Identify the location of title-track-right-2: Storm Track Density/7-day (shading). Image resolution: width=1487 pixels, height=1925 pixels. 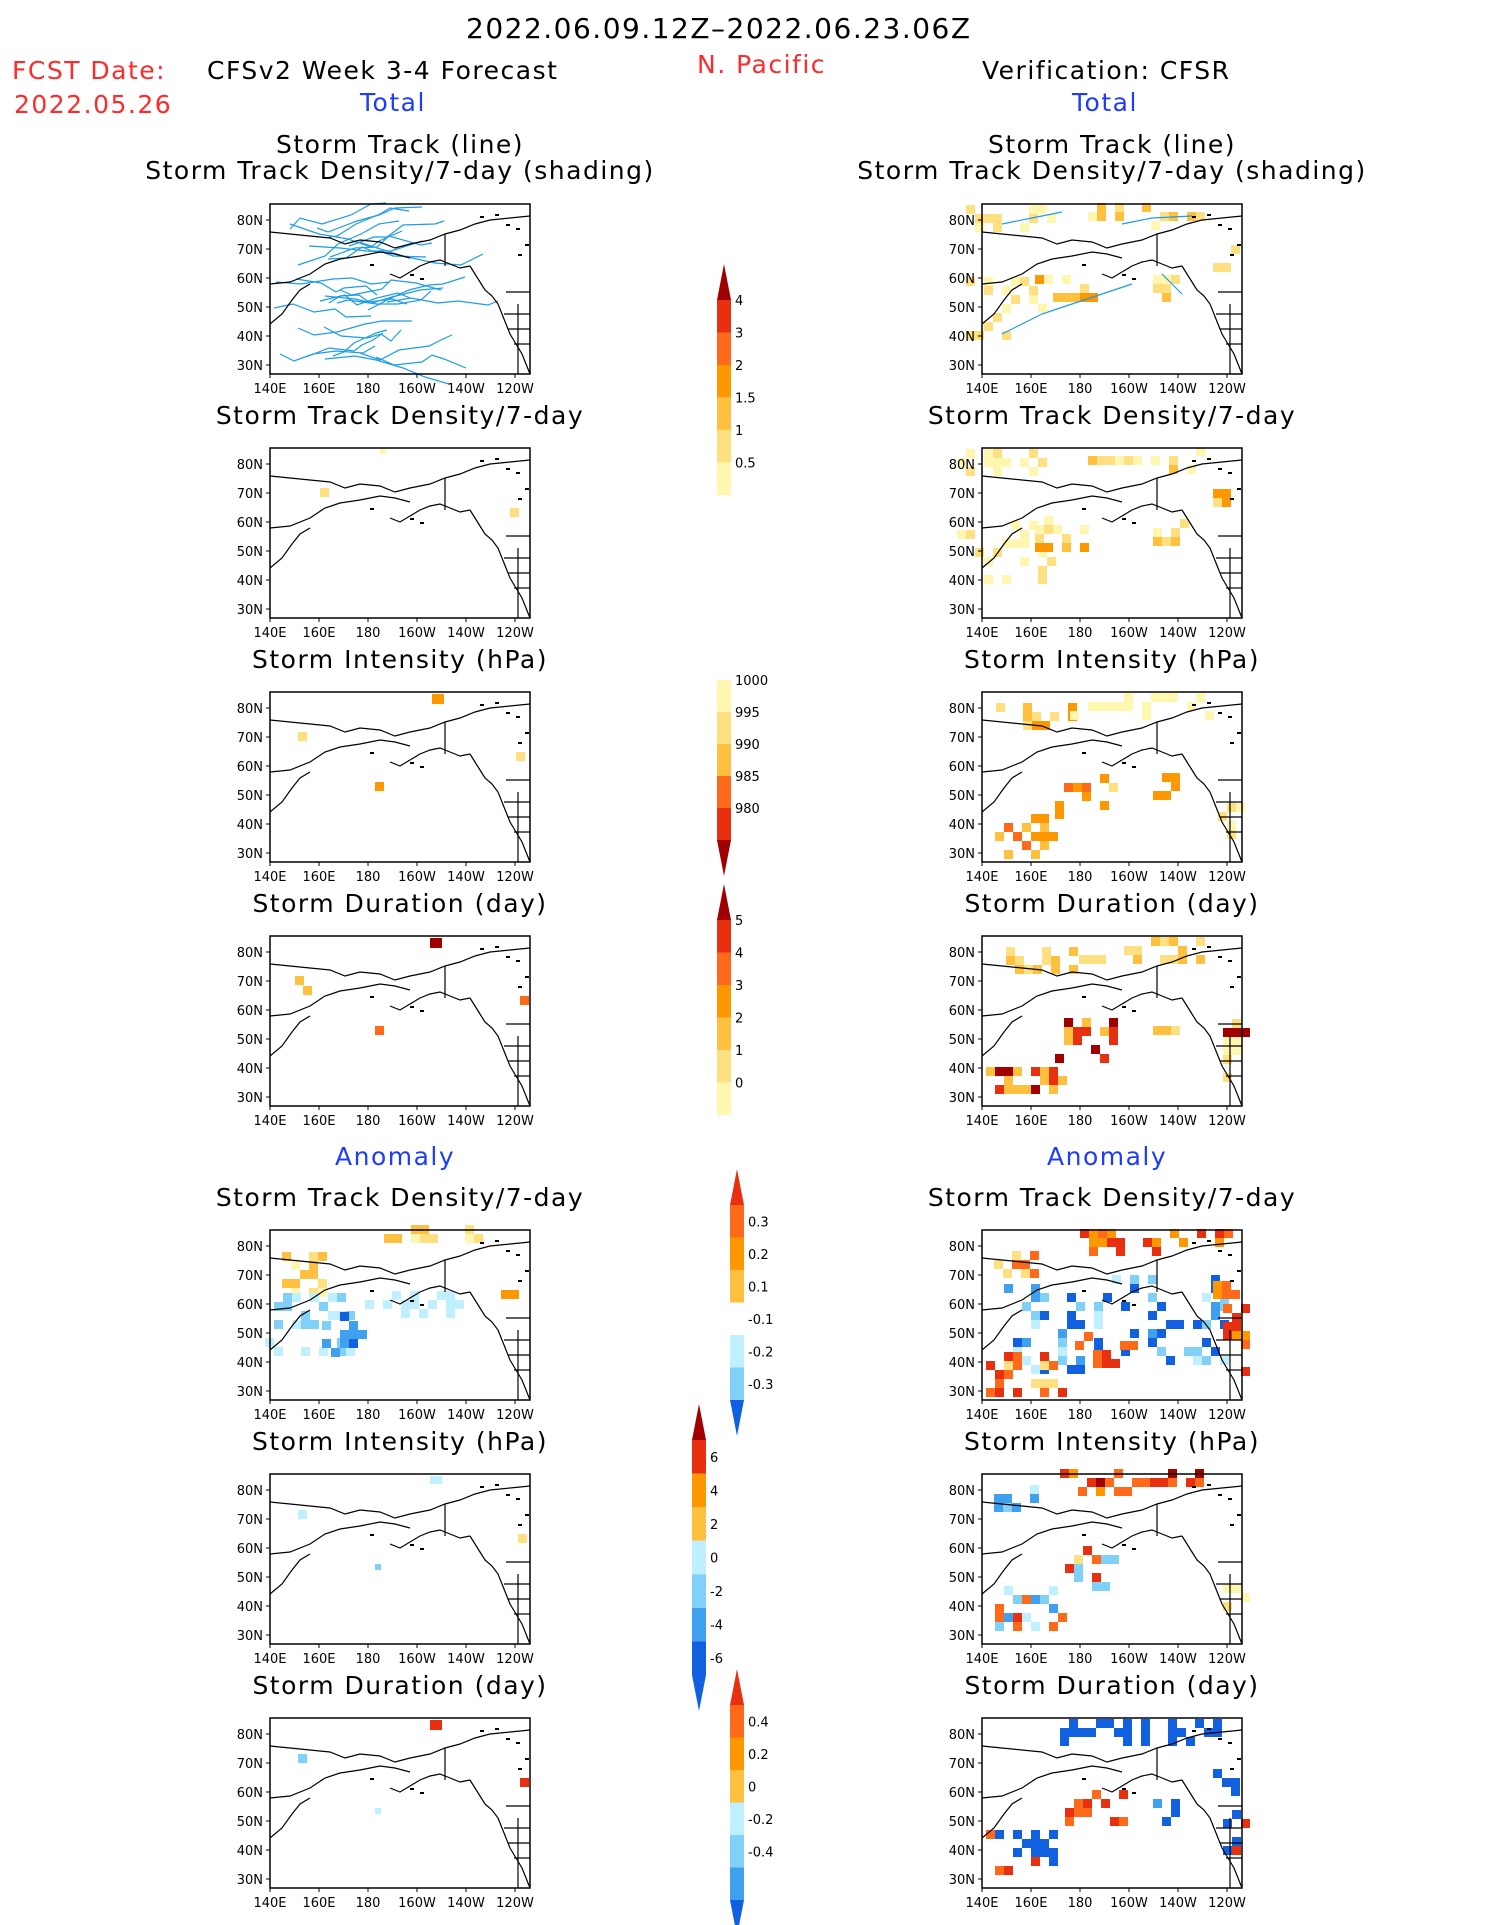
(1112, 170).